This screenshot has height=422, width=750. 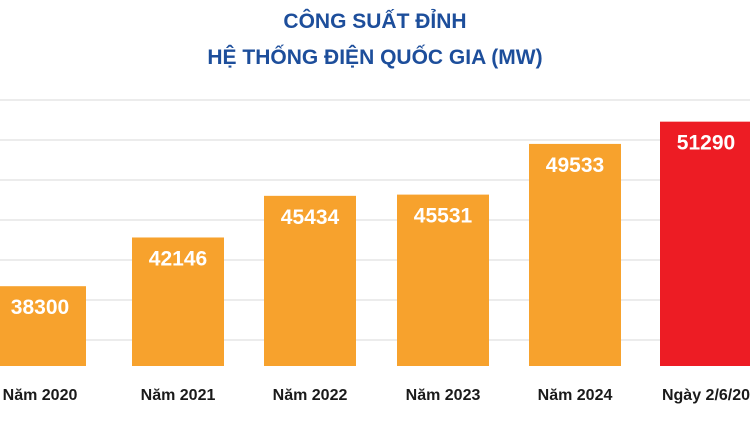 I want to click on category-label: Ngày 2/6/20, so click(x=706, y=395).